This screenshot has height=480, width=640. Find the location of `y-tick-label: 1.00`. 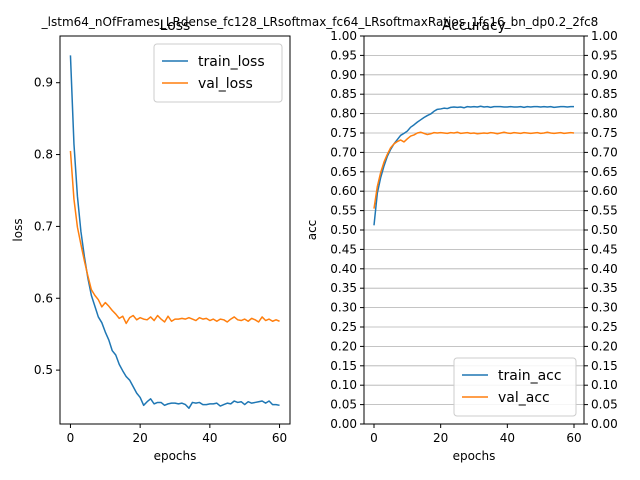

y-tick-label: 1.00 is located at coordinates (343, 36).